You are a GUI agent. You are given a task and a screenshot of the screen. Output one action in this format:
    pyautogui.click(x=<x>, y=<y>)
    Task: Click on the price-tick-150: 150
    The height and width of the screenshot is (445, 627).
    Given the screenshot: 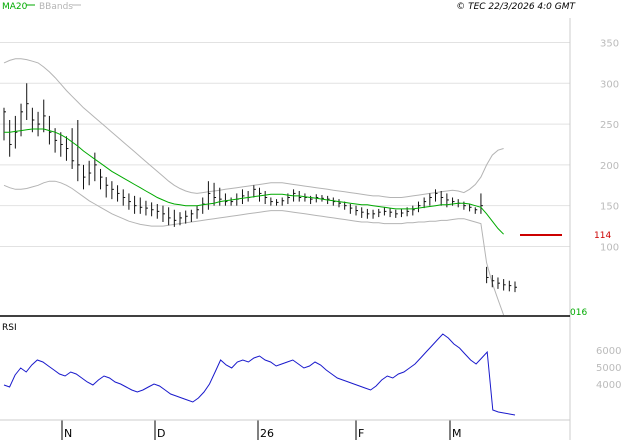 What is the action you would take?
    pyautogui.click(x=609, y=207)
    